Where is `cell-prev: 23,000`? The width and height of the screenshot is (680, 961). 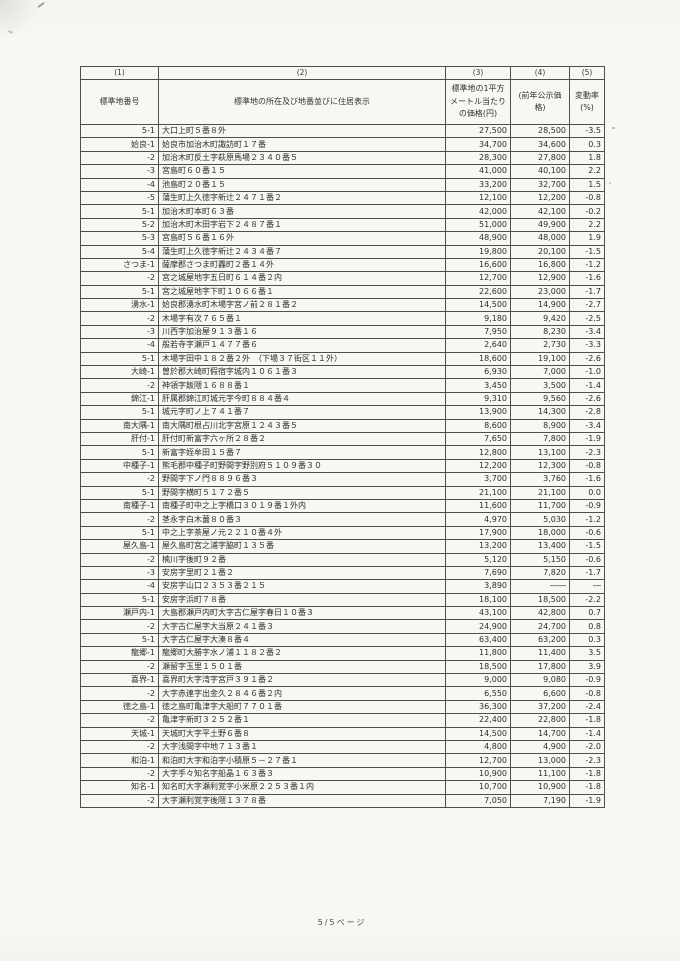 cell-prev: 23,000 is located at coordinates (540, 292).